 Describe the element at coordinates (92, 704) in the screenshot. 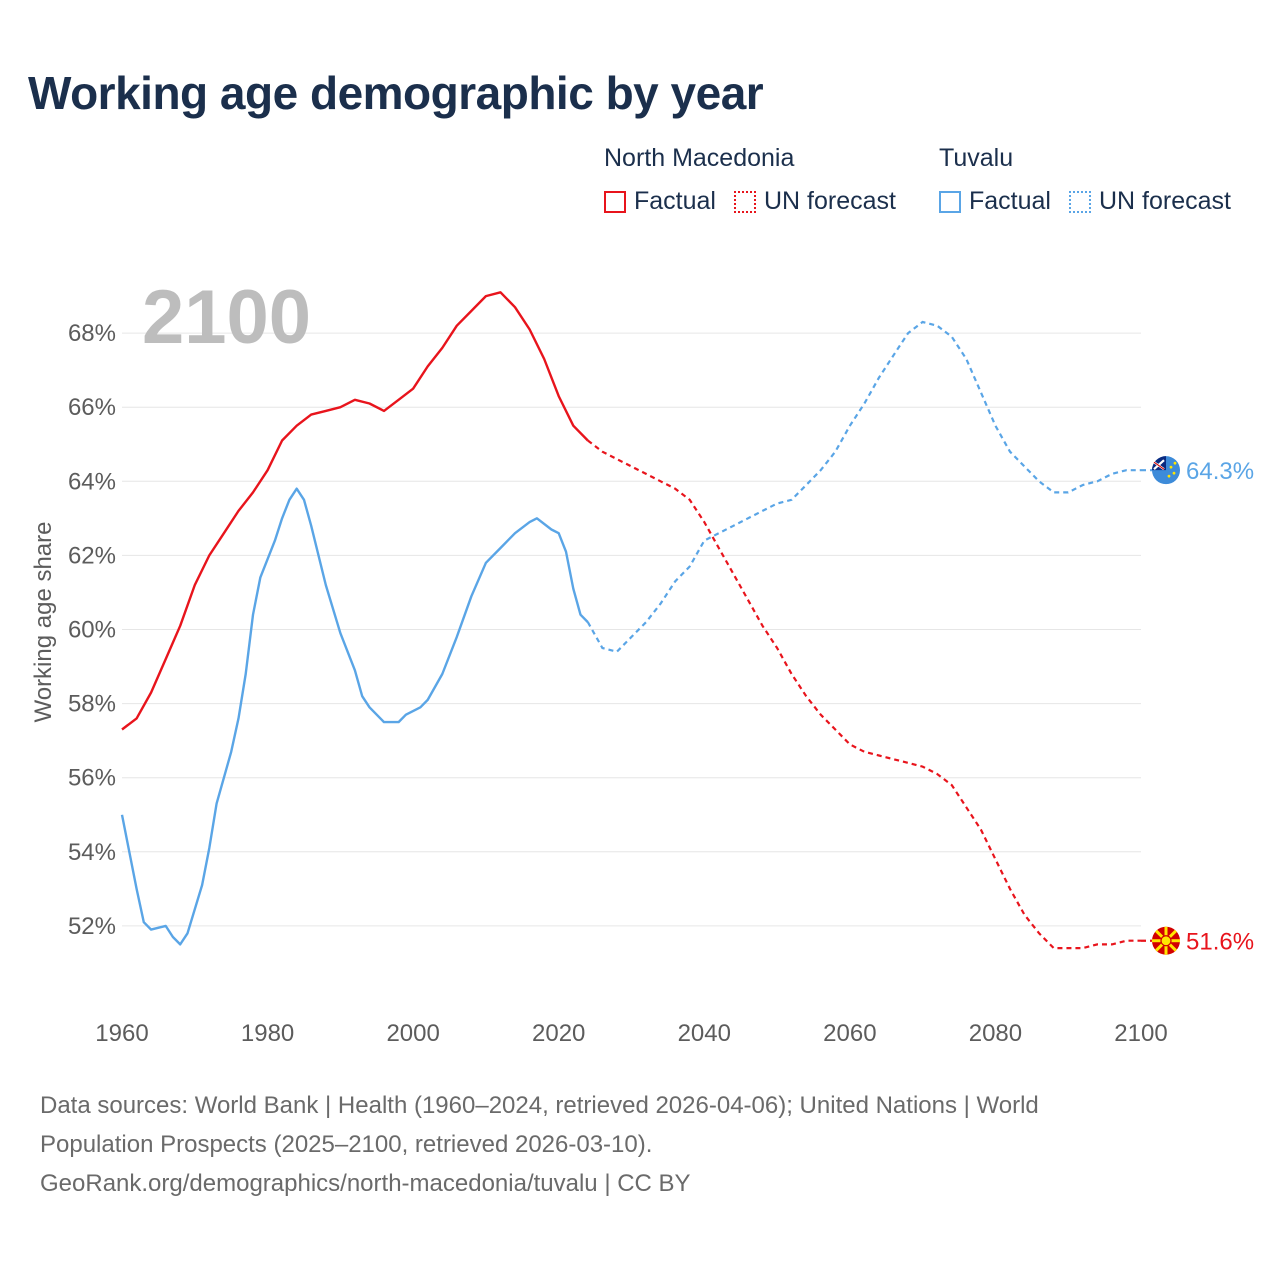

I see `y-tick-label: 58%` at that location.